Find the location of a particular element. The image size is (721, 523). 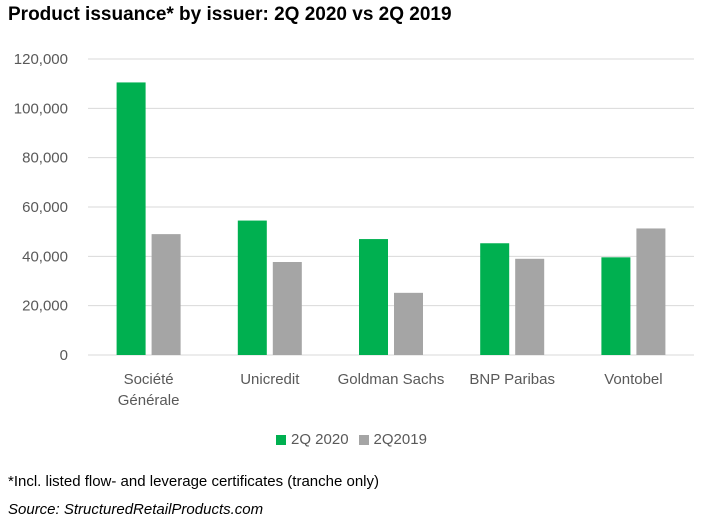

y-tick-label: 20,000 is located at coordinates (45, 306).